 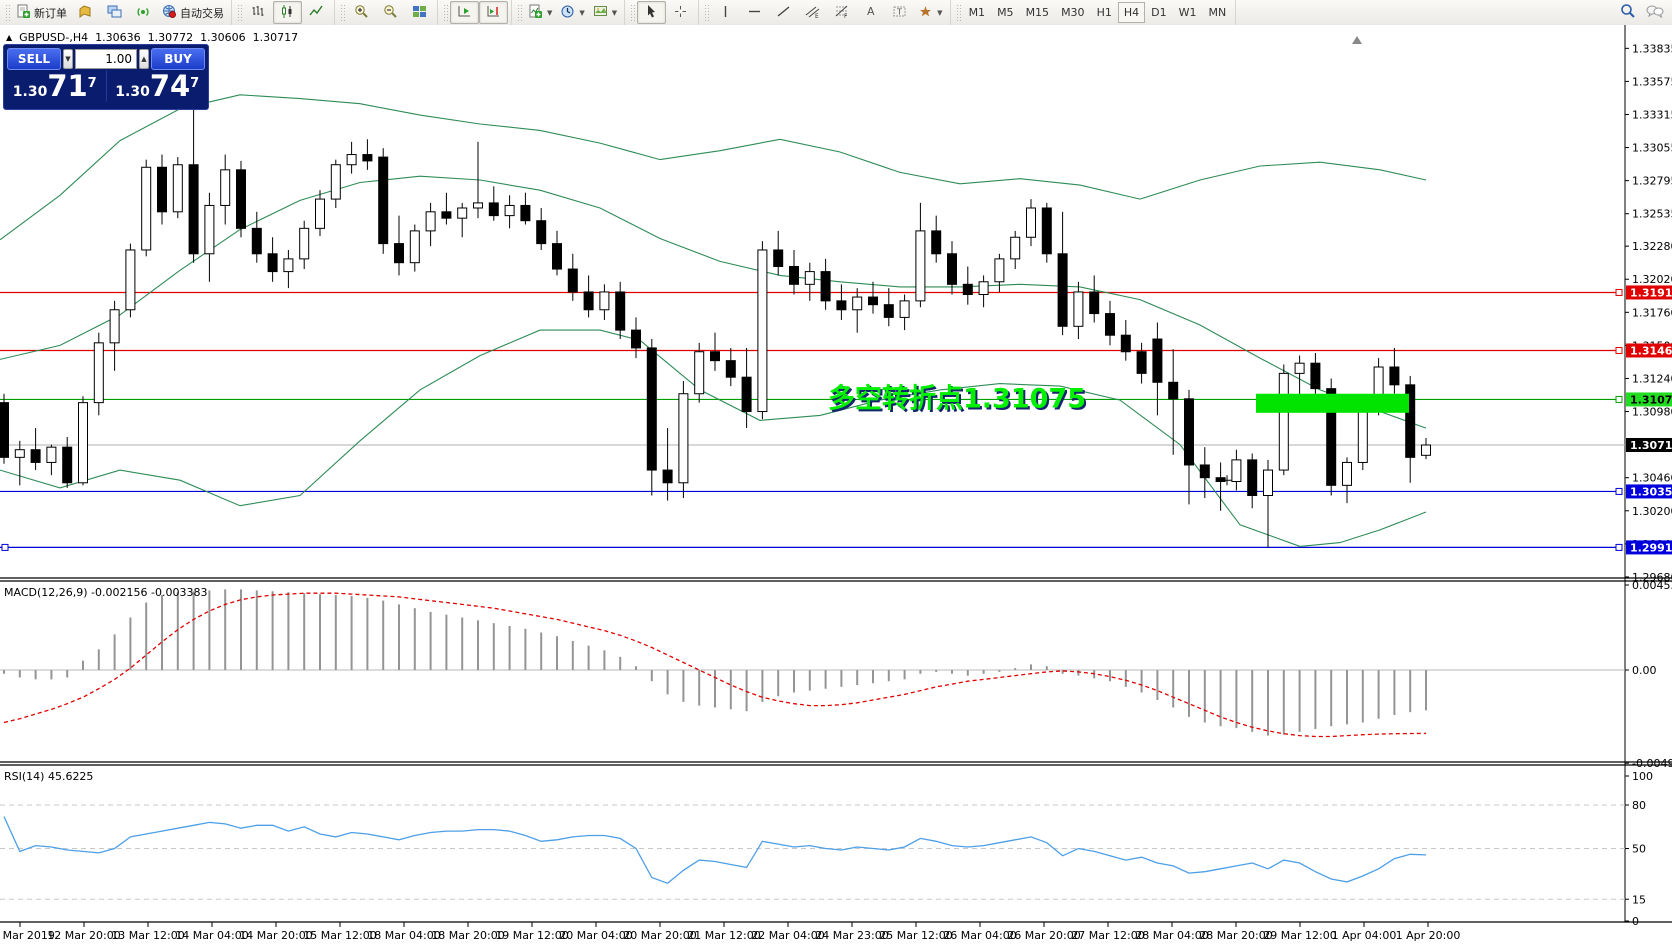 I want to click on timeframe-h1-button: H1, so click(x=1104, y=12).